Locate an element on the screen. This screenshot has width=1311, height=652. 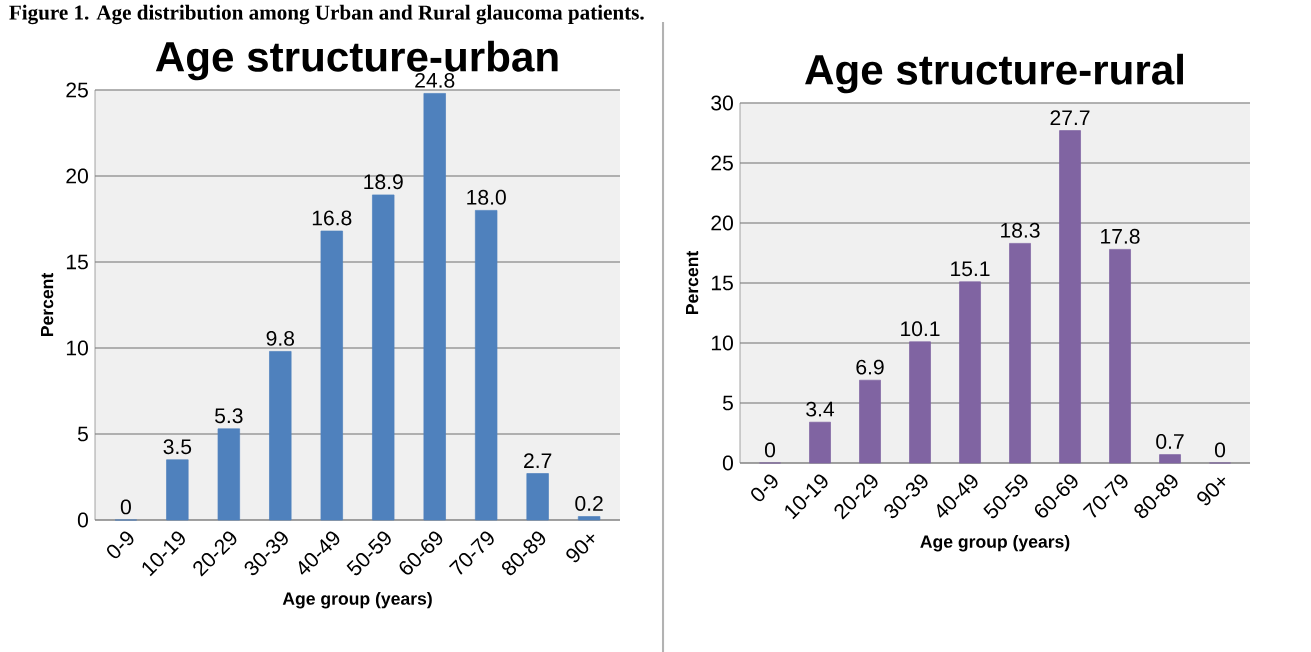
data-label: 5.3 is located at coordinates (229, 416).